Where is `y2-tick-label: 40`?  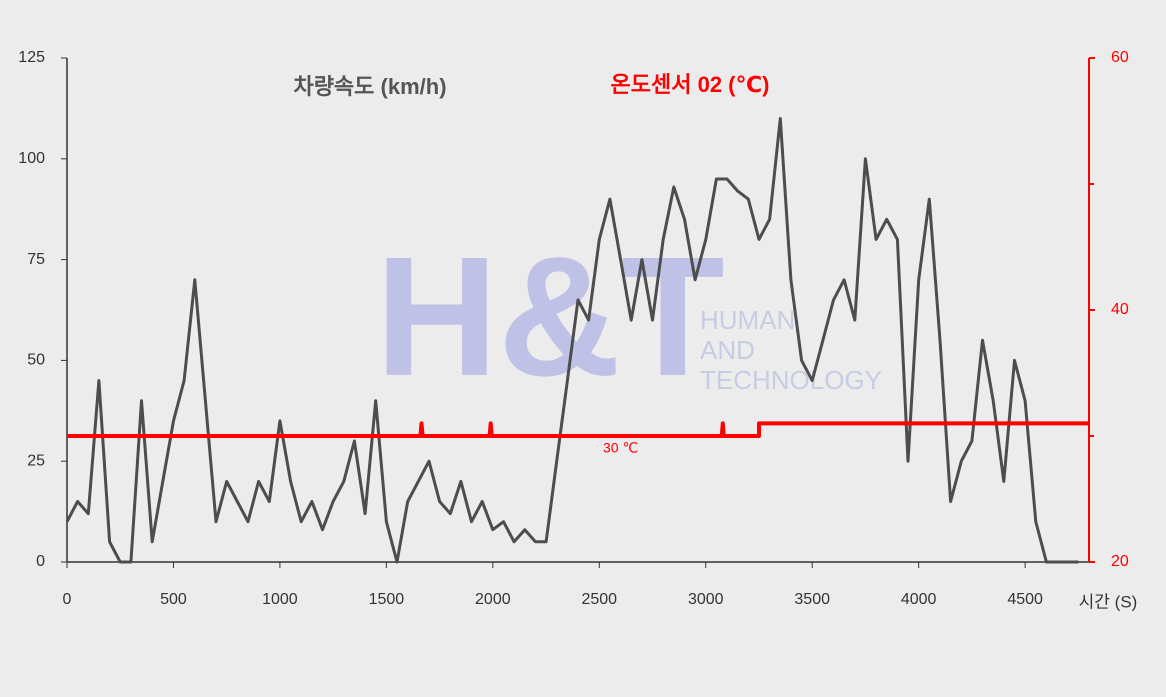
y2-tick-label: 40 is located at coordinates (1120, 309).